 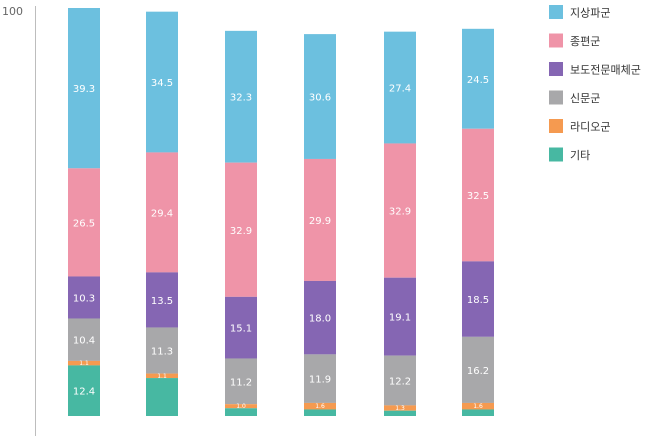 I want to click on legend-item: 신문군, so click(x=574, y=97).